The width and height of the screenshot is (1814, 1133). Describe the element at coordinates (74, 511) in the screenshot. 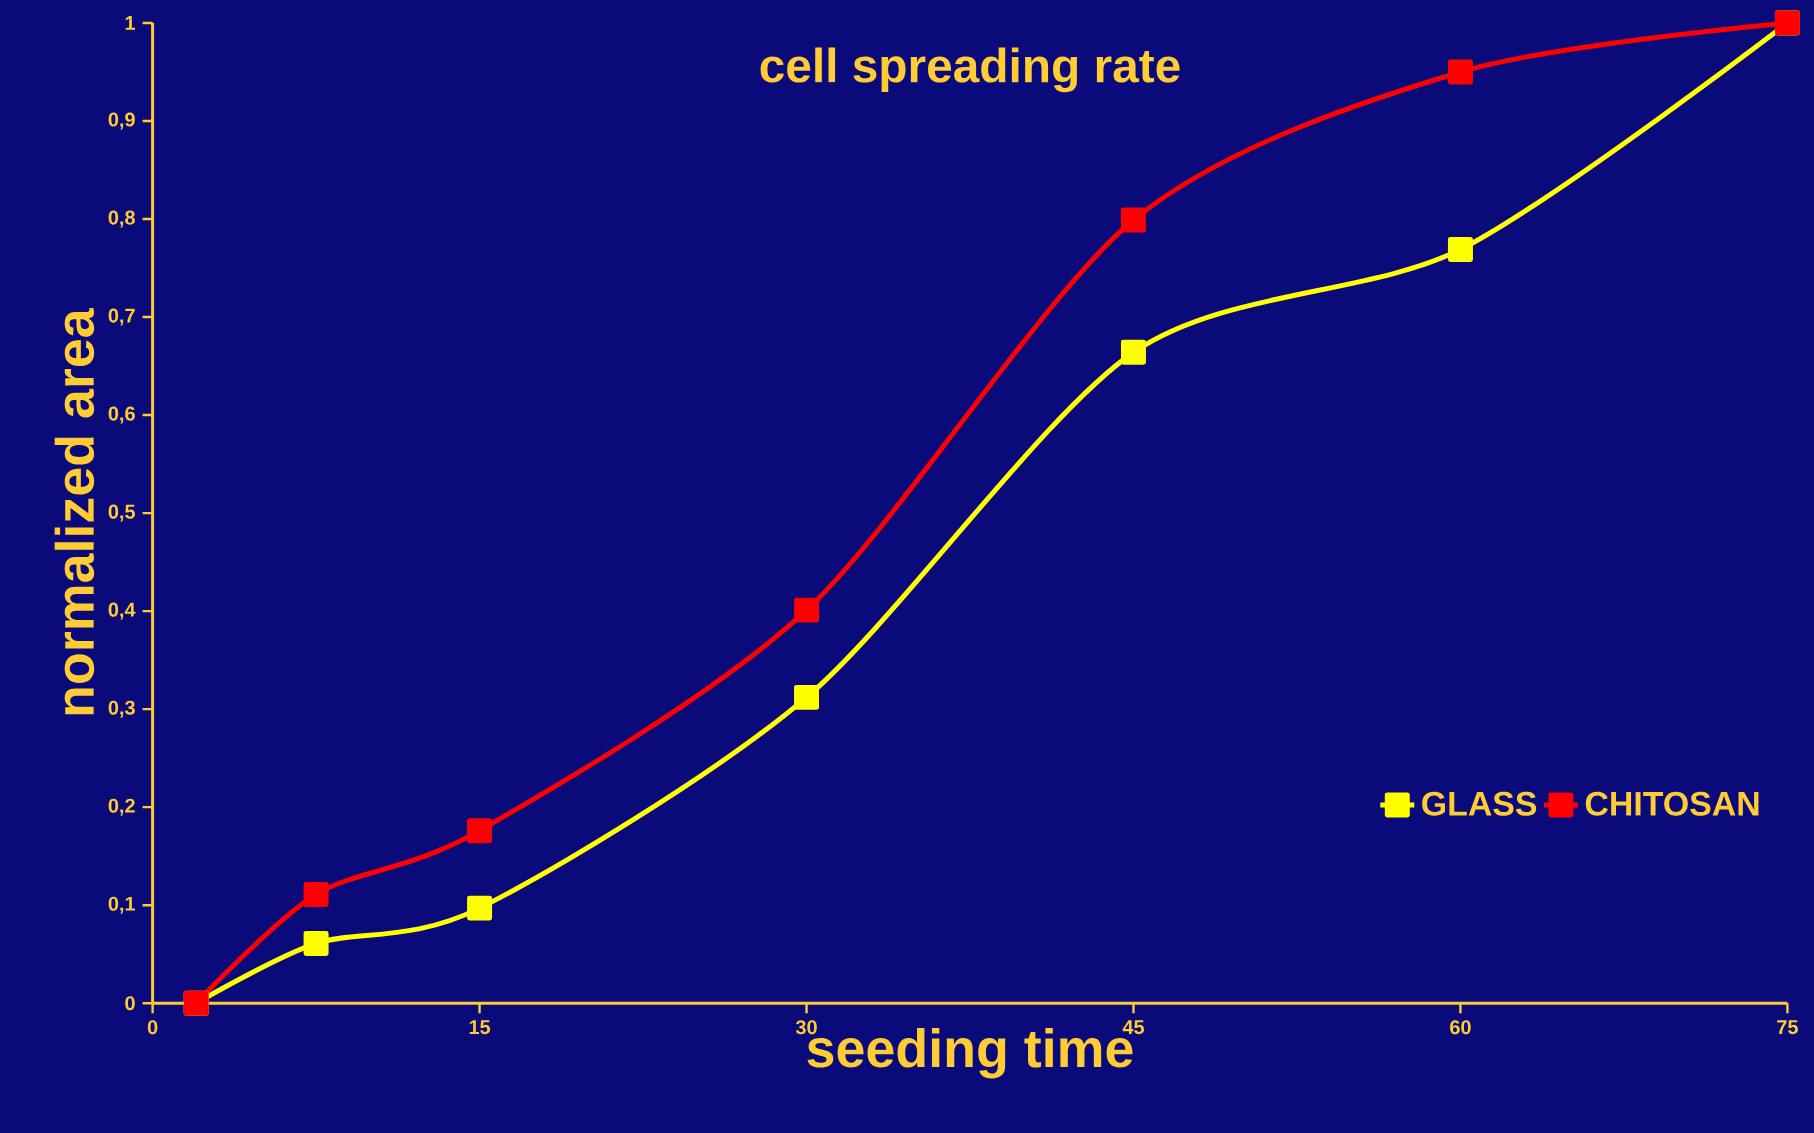

I see `y-axis-title: normalized area` at that location.